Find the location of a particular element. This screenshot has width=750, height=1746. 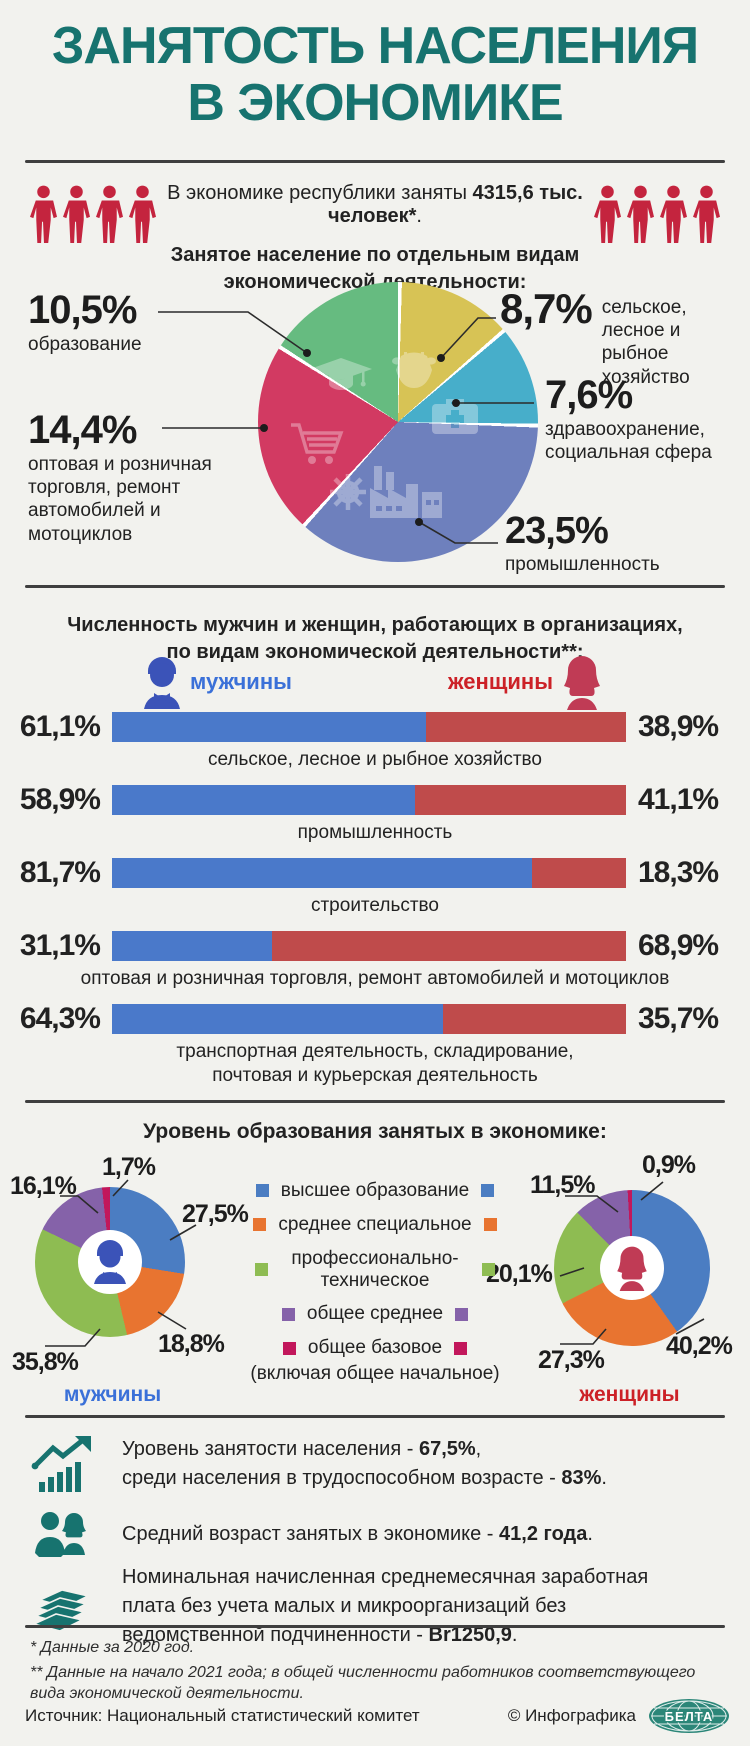

intro-post: . is located at coordinates (419, 216).